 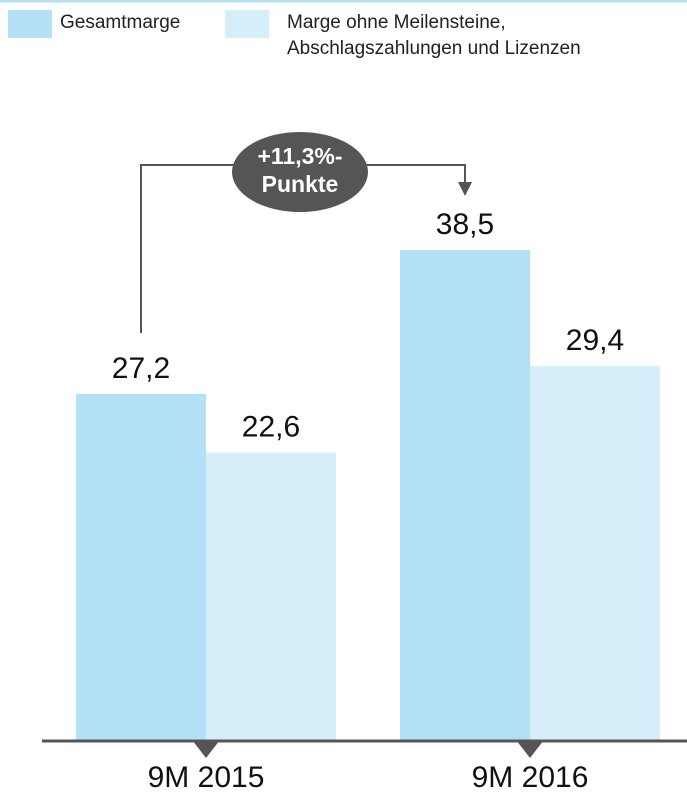 What do you see at coordinates (141, 368) in the screenshot?
I see `value-label: 27,2` at bounding box center [141, 368].